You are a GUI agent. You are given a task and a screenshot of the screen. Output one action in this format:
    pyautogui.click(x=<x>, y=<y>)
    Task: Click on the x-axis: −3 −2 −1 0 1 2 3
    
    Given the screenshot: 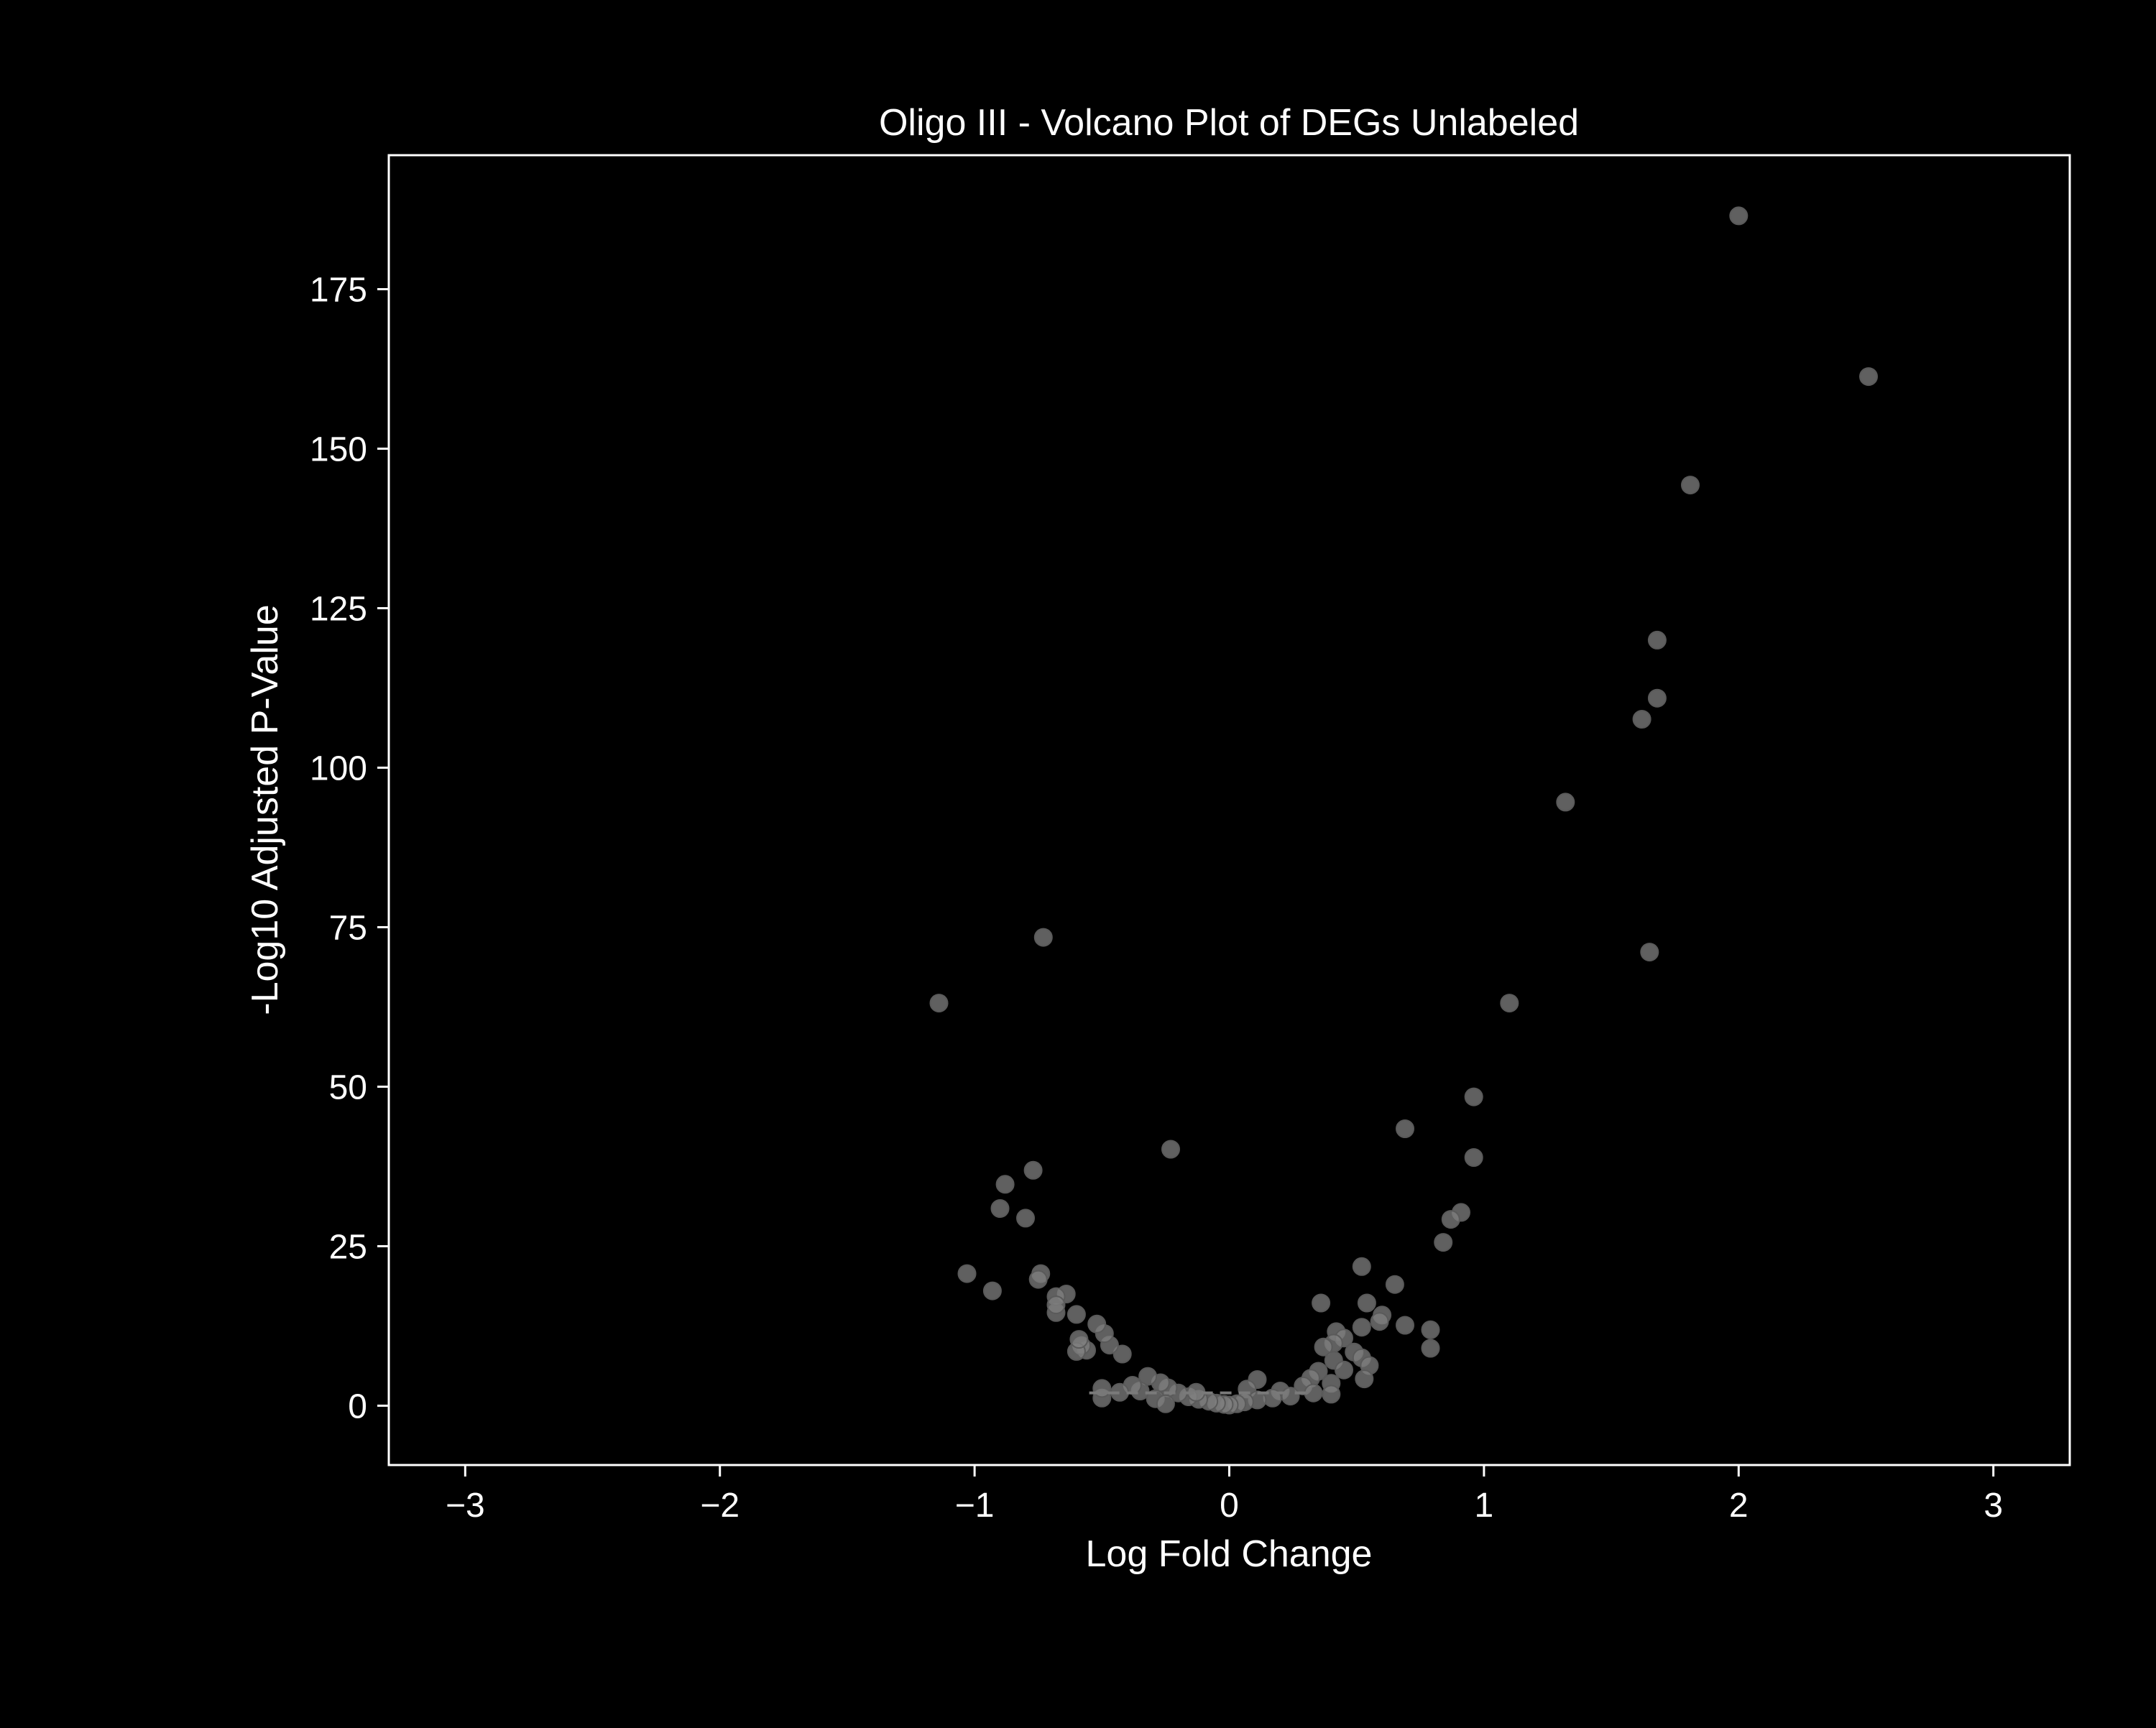 What is the action you would take?
    pyautogui.click(x=1224, y=1495)
    